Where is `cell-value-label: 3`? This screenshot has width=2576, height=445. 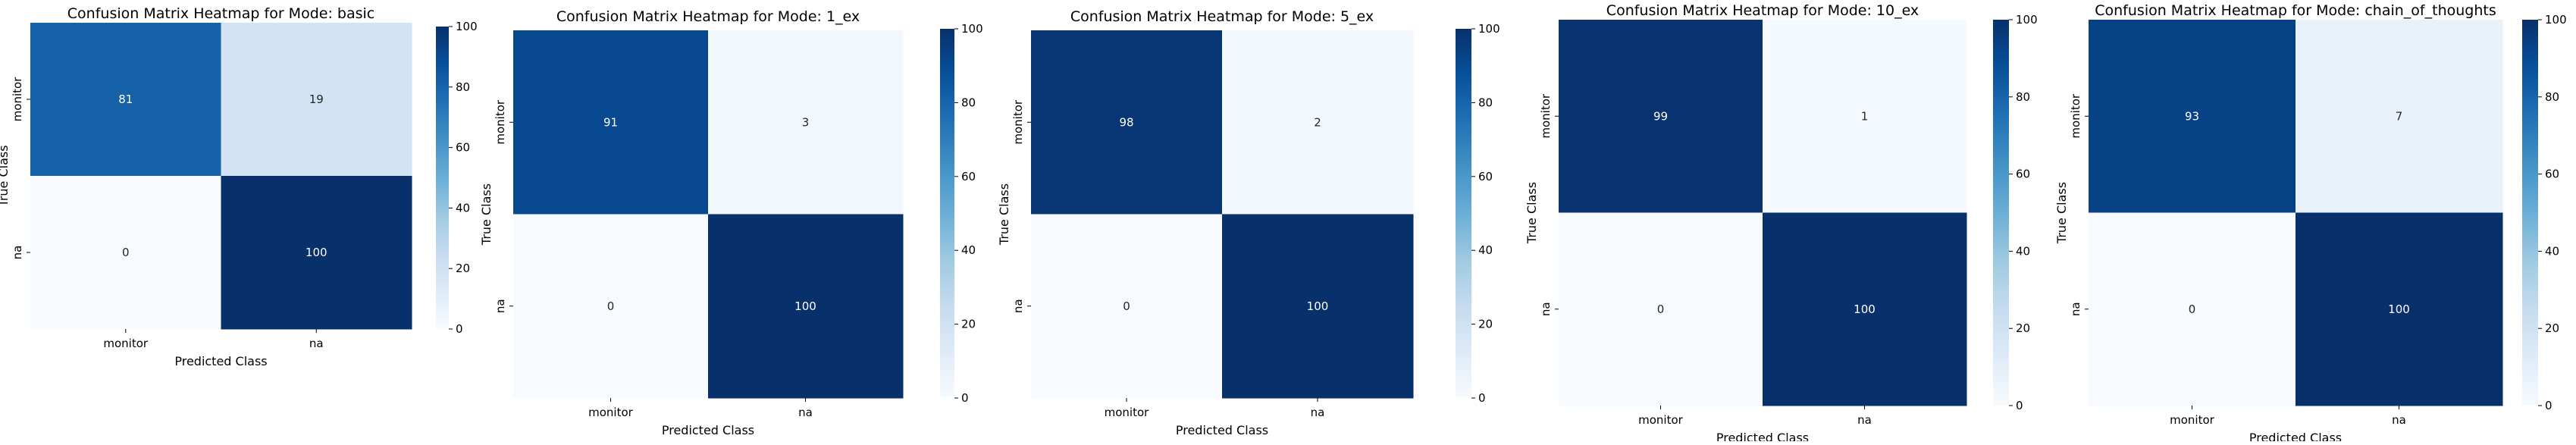 cell-value-label: 3 is located at coordinates (806, 122).